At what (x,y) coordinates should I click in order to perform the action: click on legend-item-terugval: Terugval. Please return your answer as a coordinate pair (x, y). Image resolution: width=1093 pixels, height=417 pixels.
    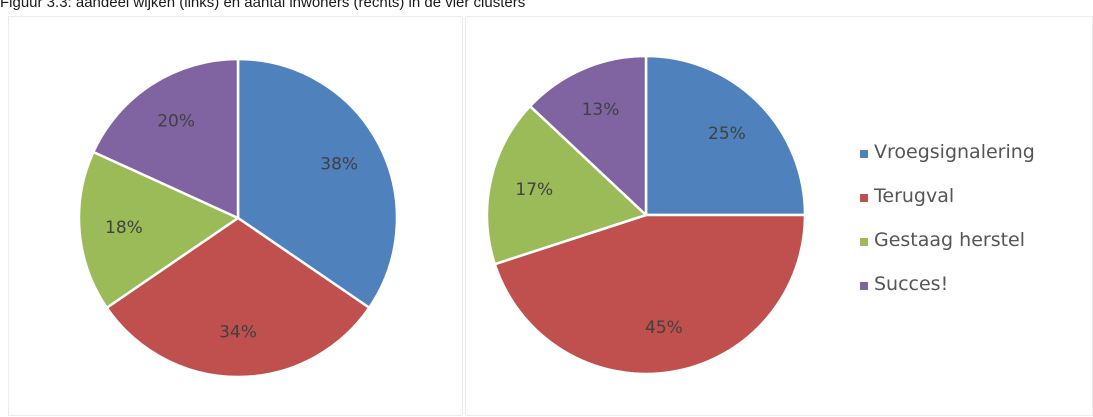
    Looking at the image, I should click on (970, 199).